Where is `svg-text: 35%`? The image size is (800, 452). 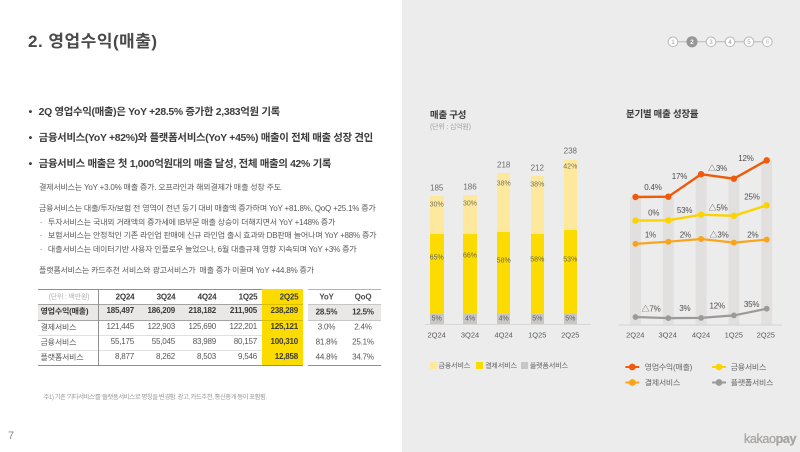 svg-text: 35% is located at coordinates (751, 304).